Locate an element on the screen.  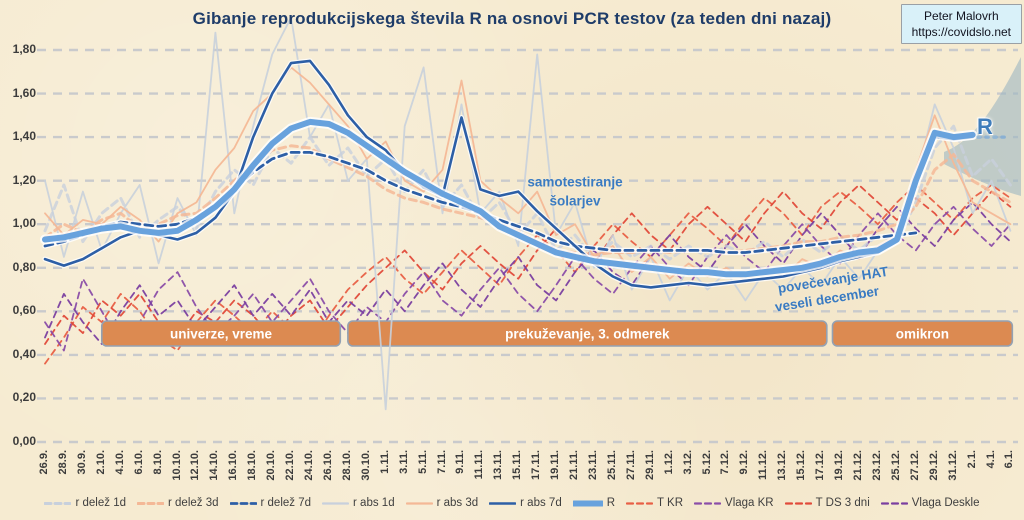
y-tick-label: 0,60 is located at coordinates (24, 310).